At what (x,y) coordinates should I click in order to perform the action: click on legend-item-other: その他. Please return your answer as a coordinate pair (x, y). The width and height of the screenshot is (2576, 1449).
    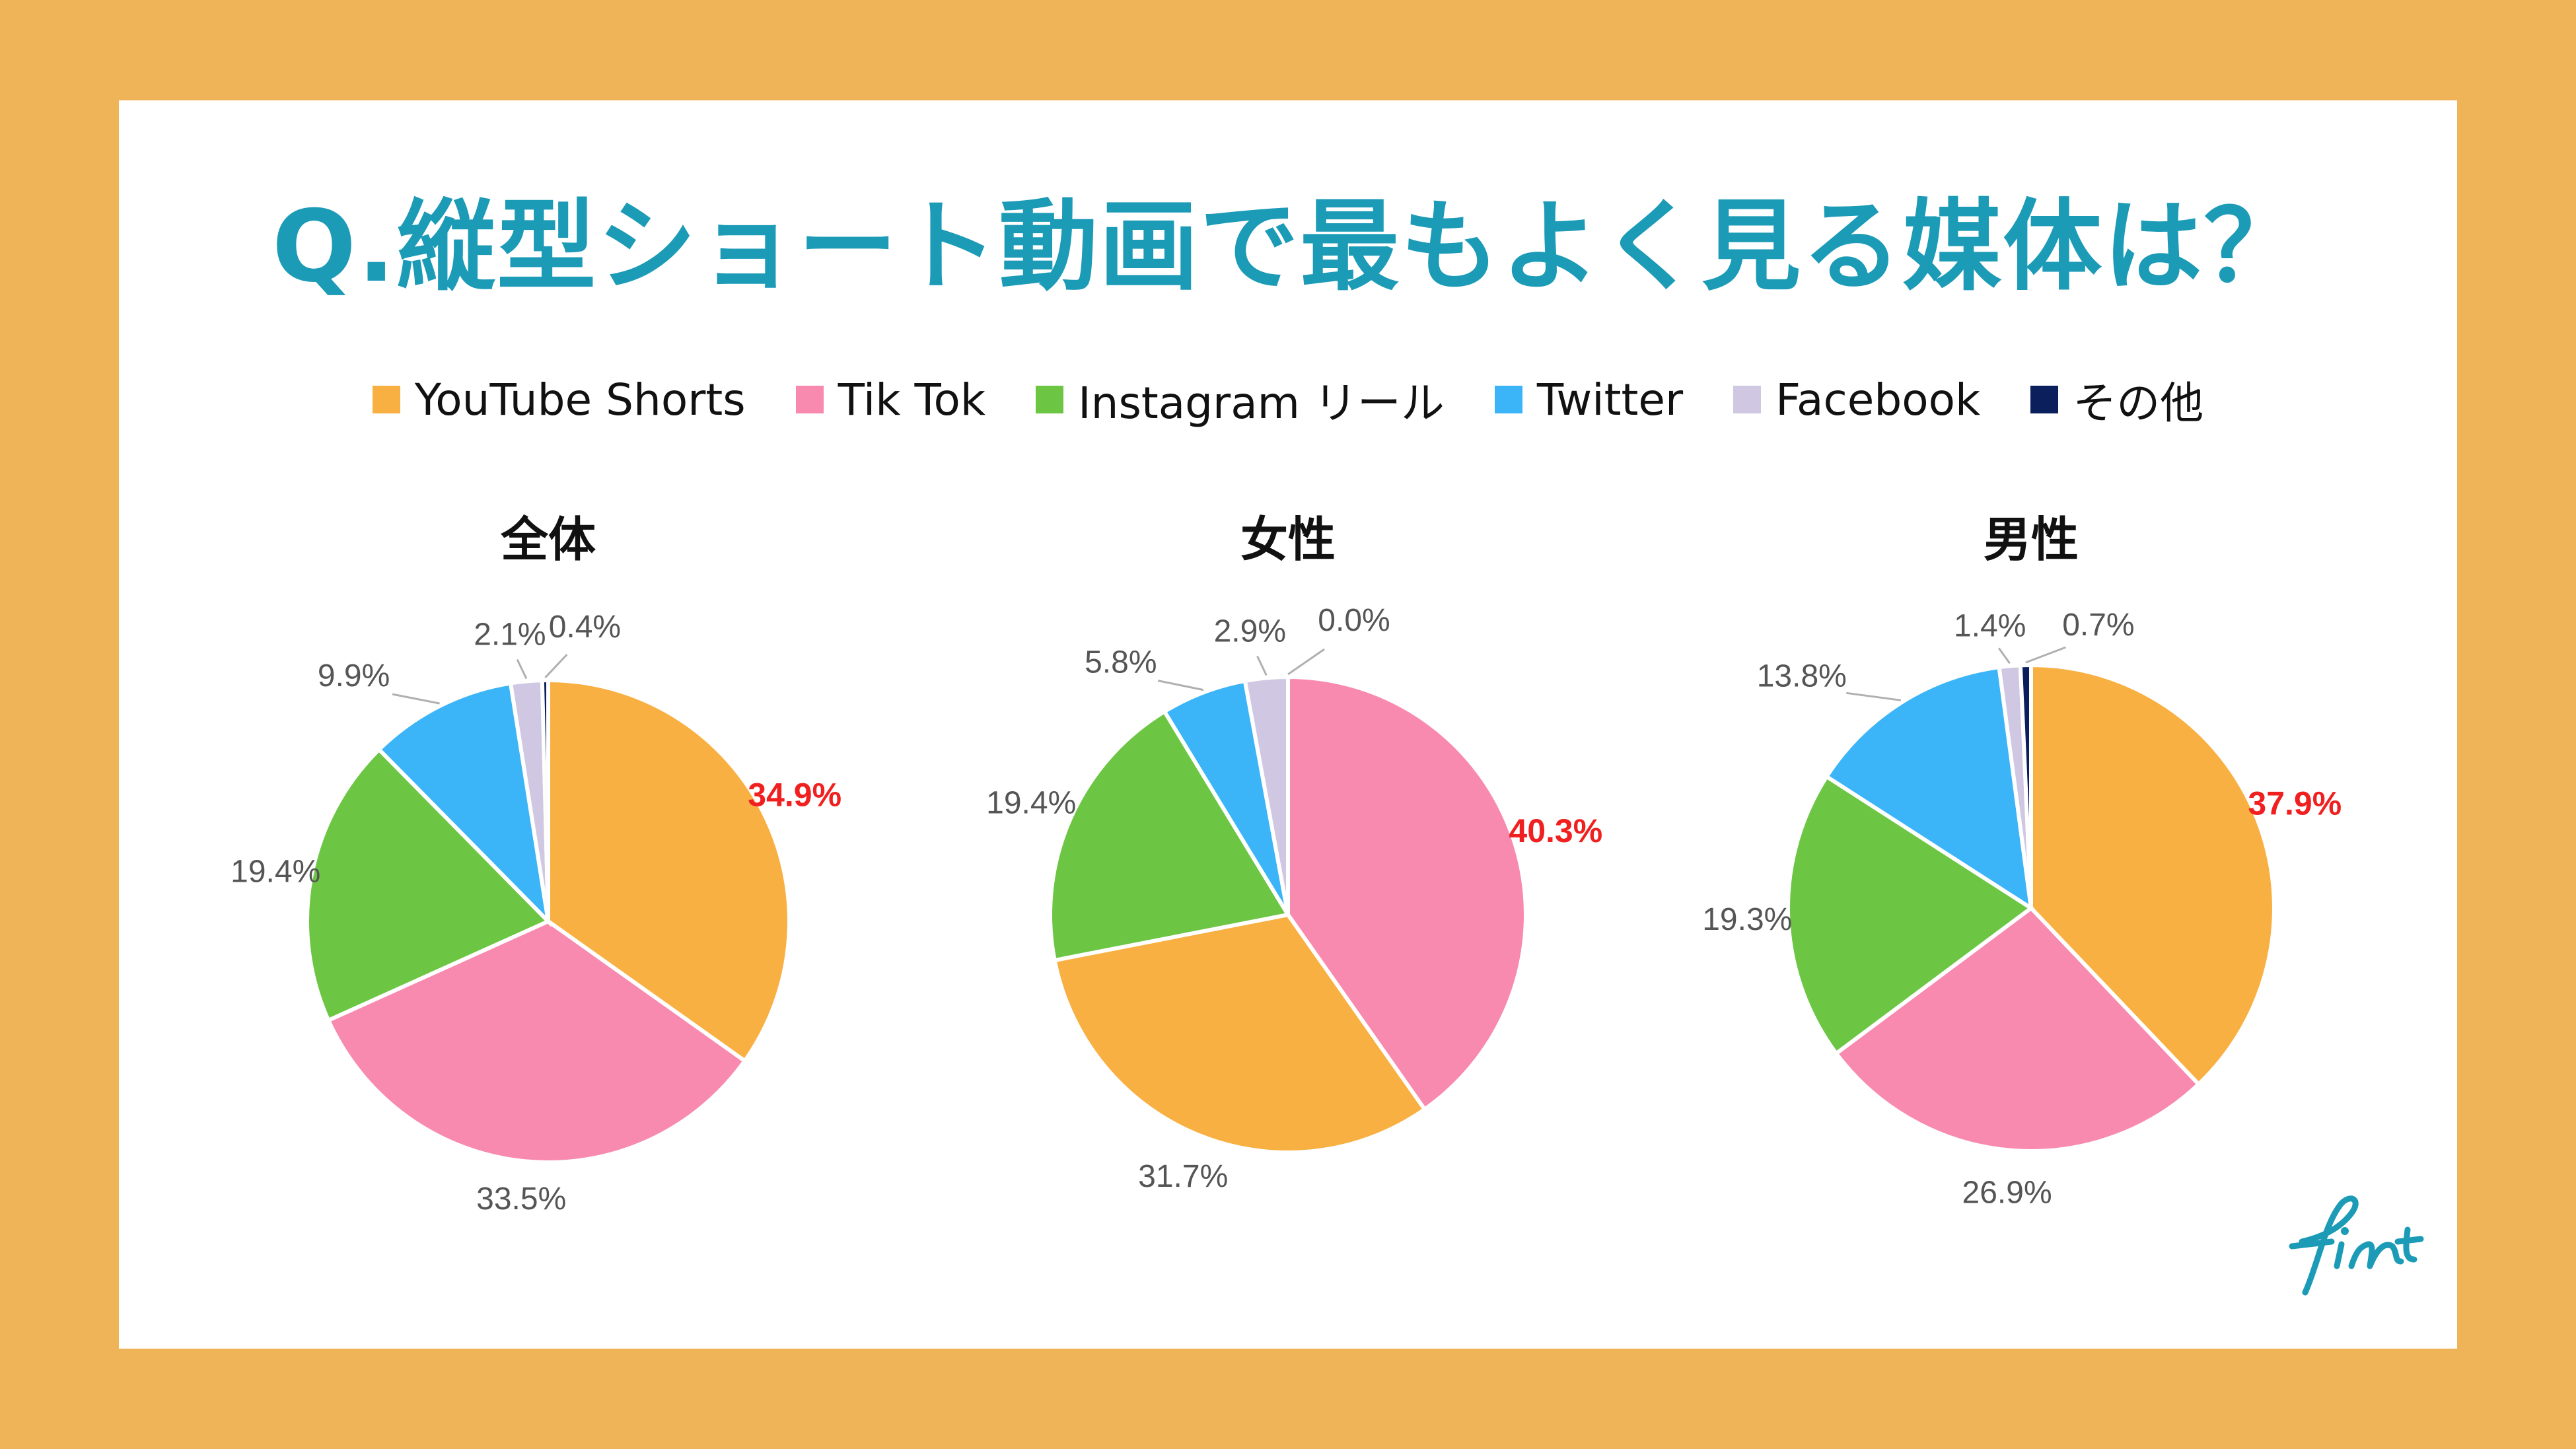
    Looking at the image, I should click on (2116, 400).